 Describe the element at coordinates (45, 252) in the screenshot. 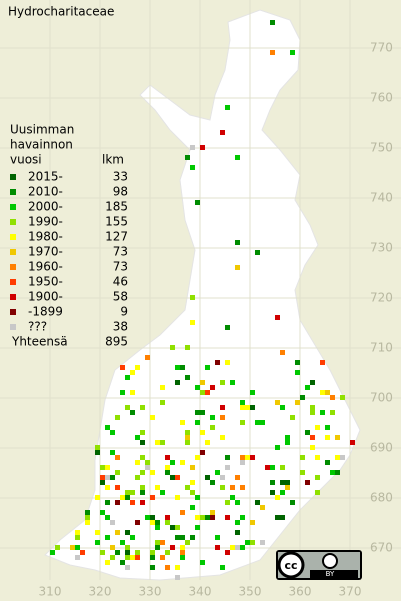

I see `legend-label: 1970-` at that location.